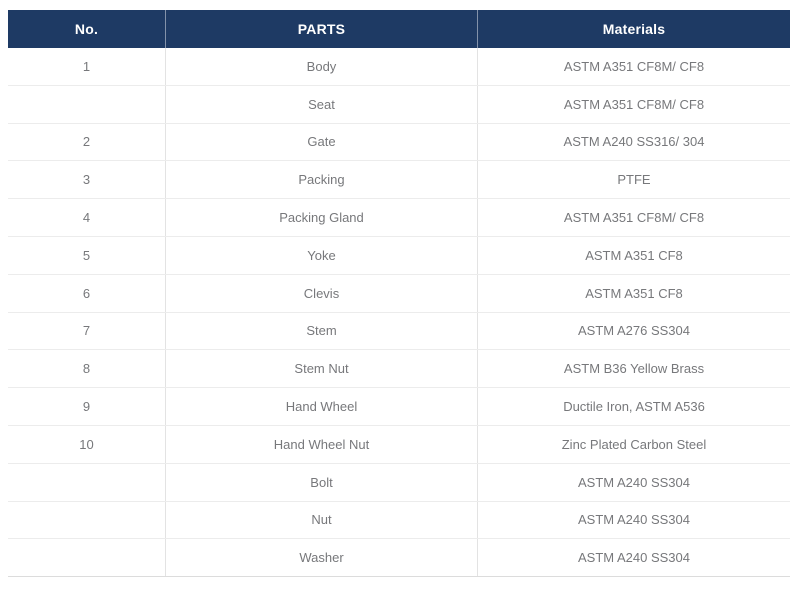 The image size is (800, 593). Describe the element at coordinates (321, 66) in the screenshot. I see `cell-part: Body` at that location.